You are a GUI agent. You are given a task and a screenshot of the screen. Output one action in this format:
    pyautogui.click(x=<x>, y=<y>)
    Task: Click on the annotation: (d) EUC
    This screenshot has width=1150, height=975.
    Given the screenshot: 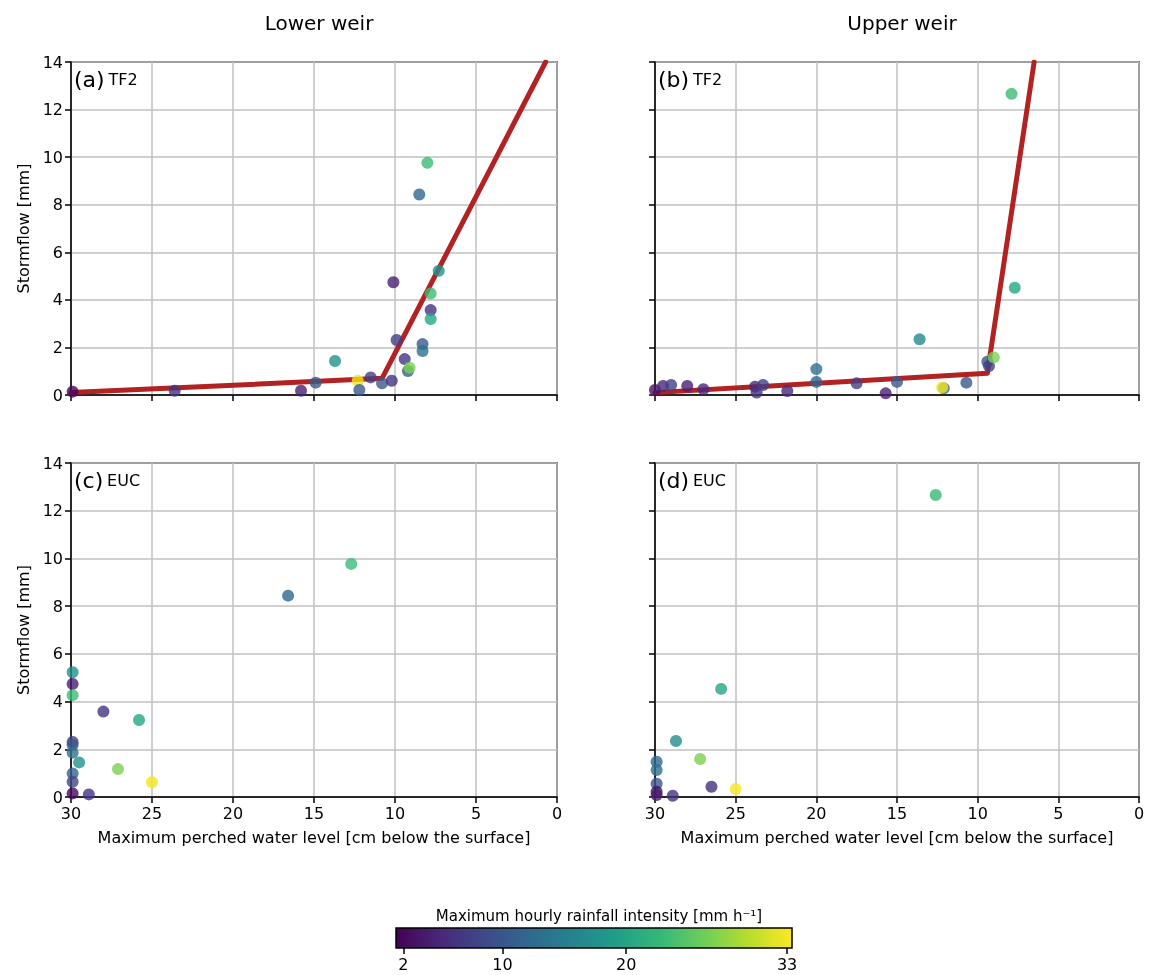 What is the action you would take?
    pyautogui.click(x=692, y=480)
    